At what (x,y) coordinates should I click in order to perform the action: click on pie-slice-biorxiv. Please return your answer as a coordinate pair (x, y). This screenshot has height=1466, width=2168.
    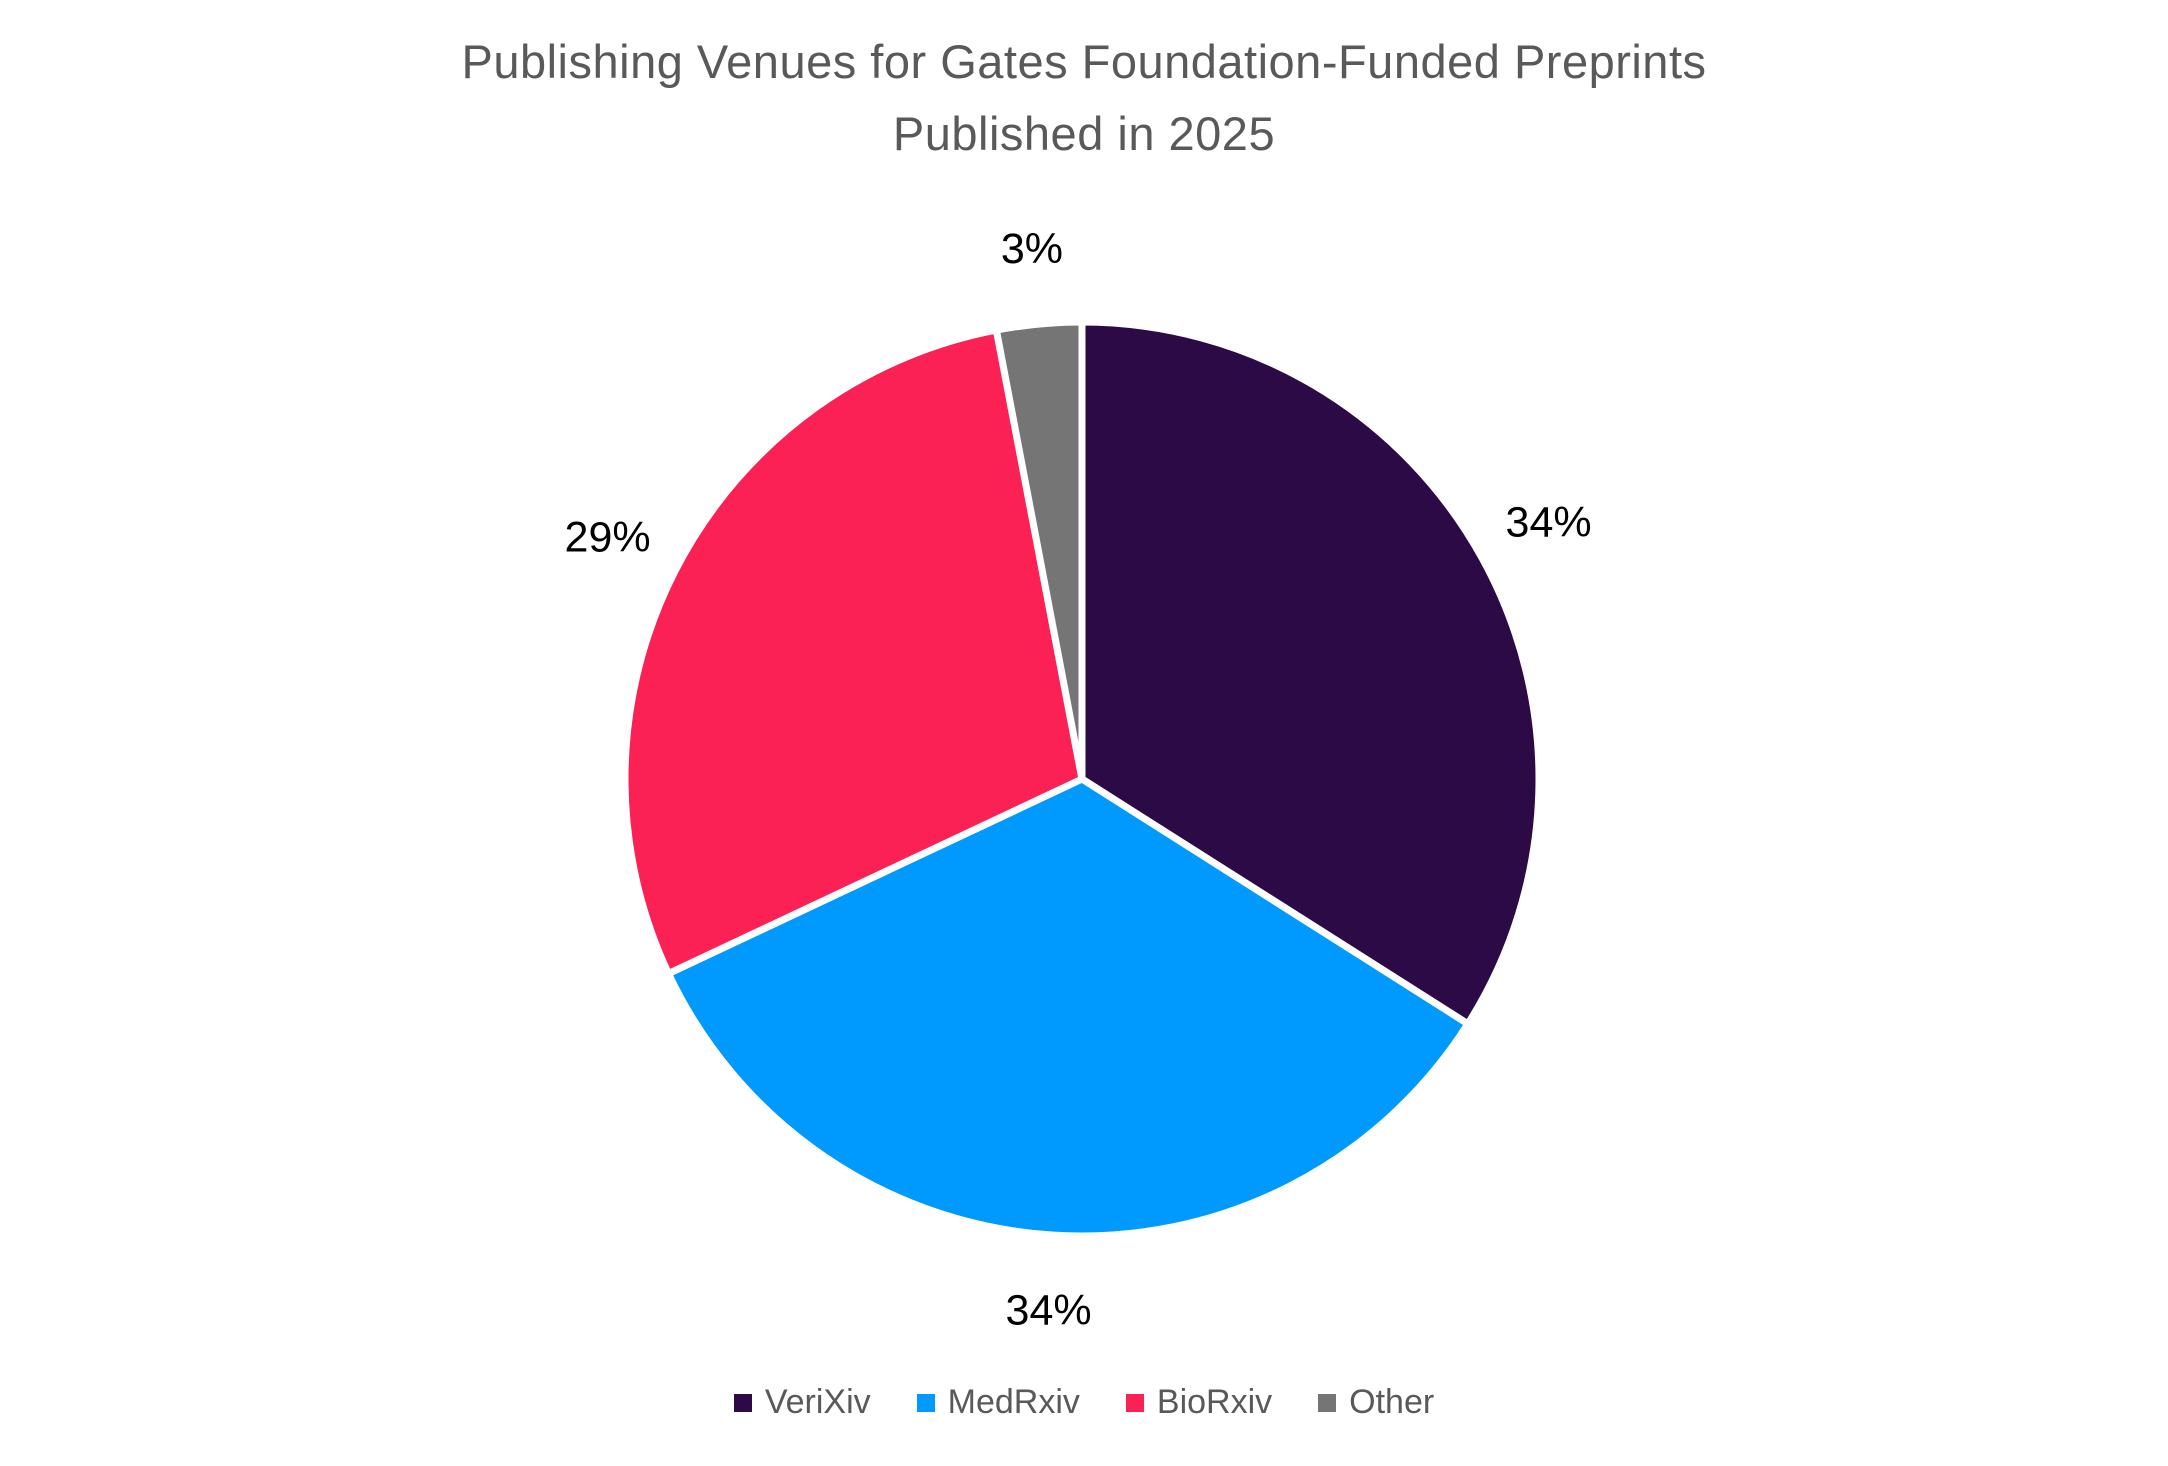
    Looking at the image, I should click on (853, 652).